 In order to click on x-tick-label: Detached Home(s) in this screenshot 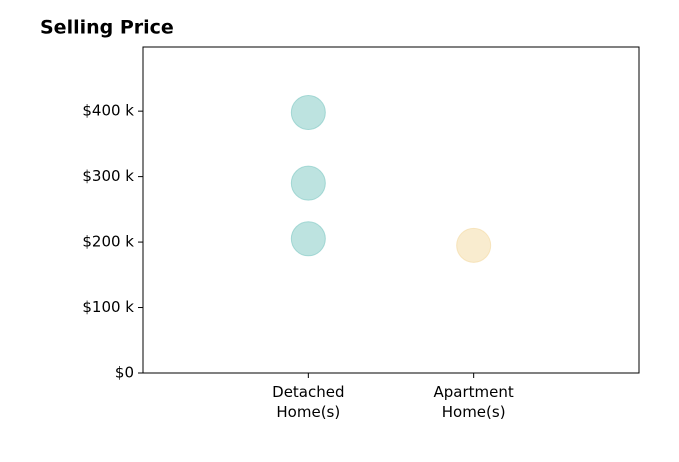, I will do `click(308, 402)`.